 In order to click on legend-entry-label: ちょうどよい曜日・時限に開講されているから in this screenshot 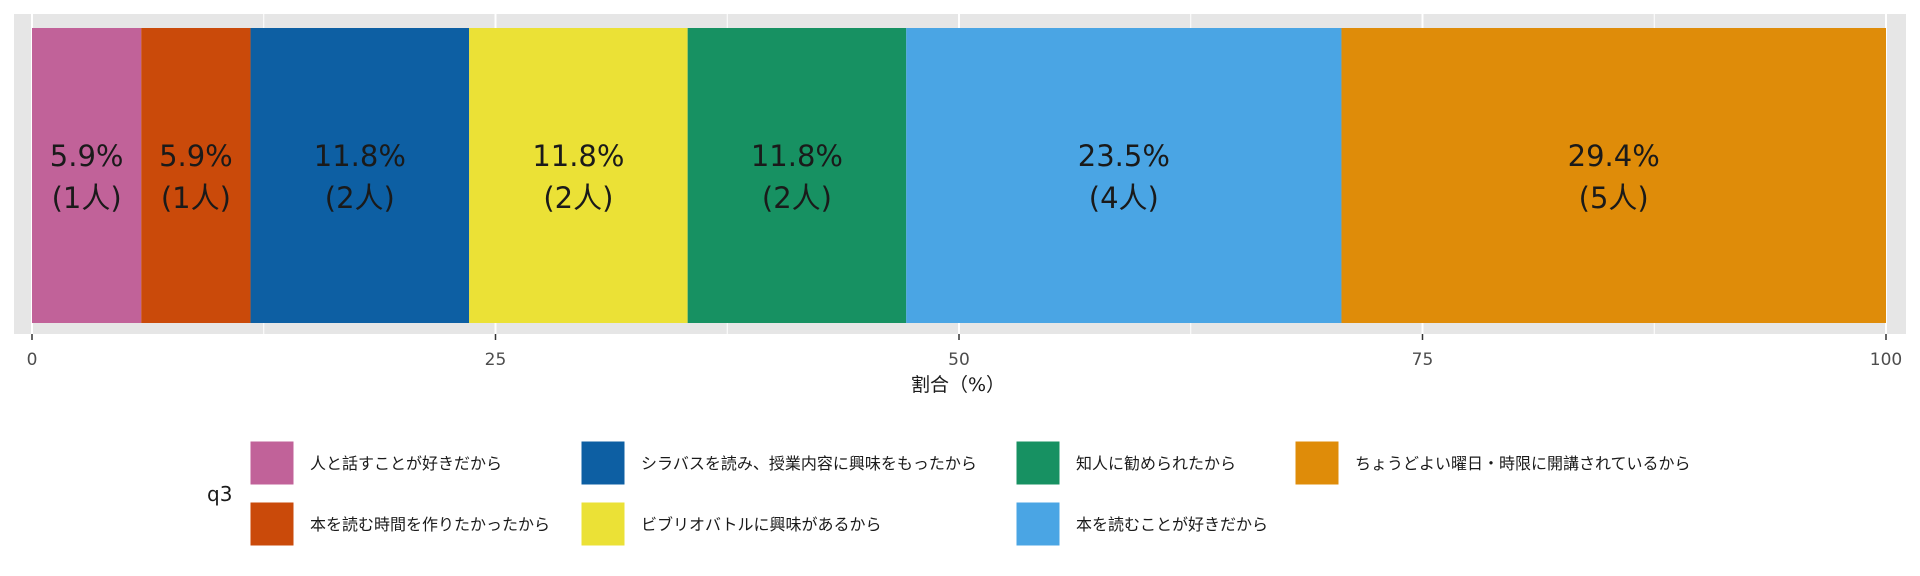, I will do `click(1523, 463)`.